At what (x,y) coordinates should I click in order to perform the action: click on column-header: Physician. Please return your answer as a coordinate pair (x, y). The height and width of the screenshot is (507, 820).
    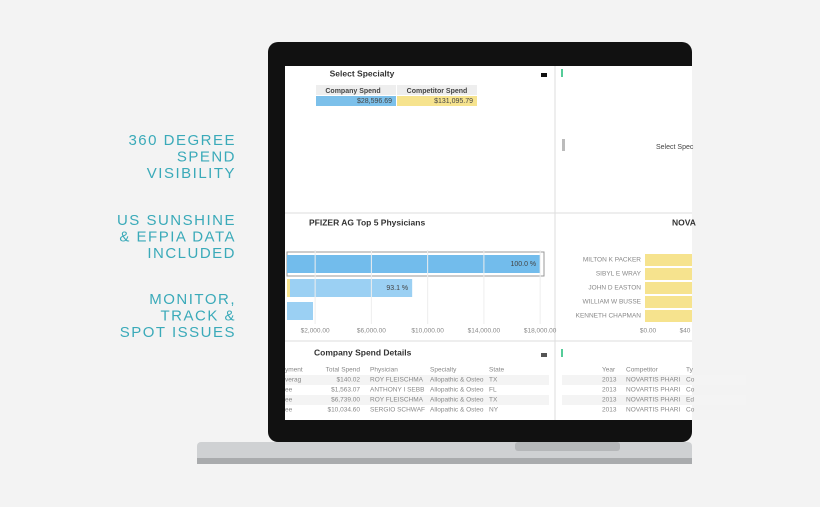
    Looking at the image, I should click on (384, 370).